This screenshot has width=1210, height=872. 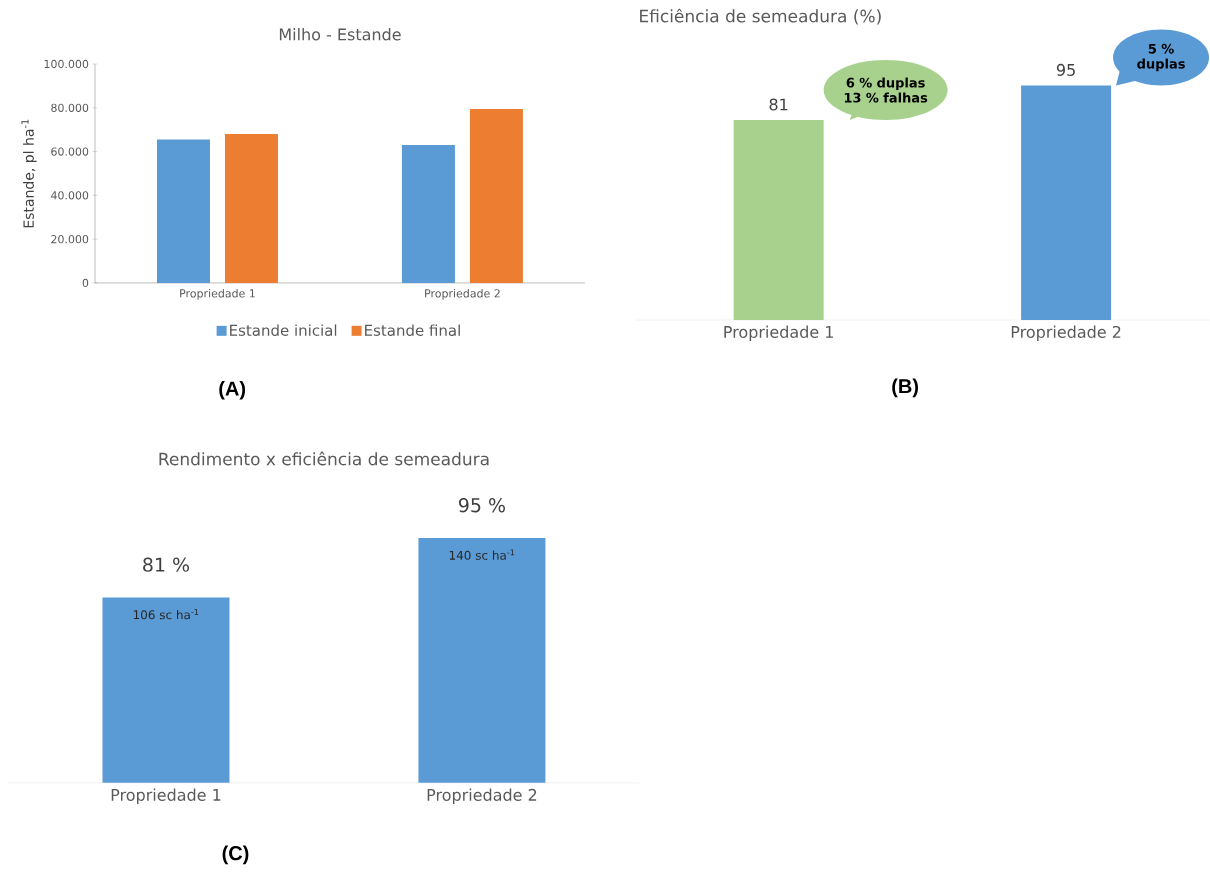 What do you see at coordinates (70, 151) in the screenshot?
I see `y-tick-label: 60.000` at bounding box center [70, 151].